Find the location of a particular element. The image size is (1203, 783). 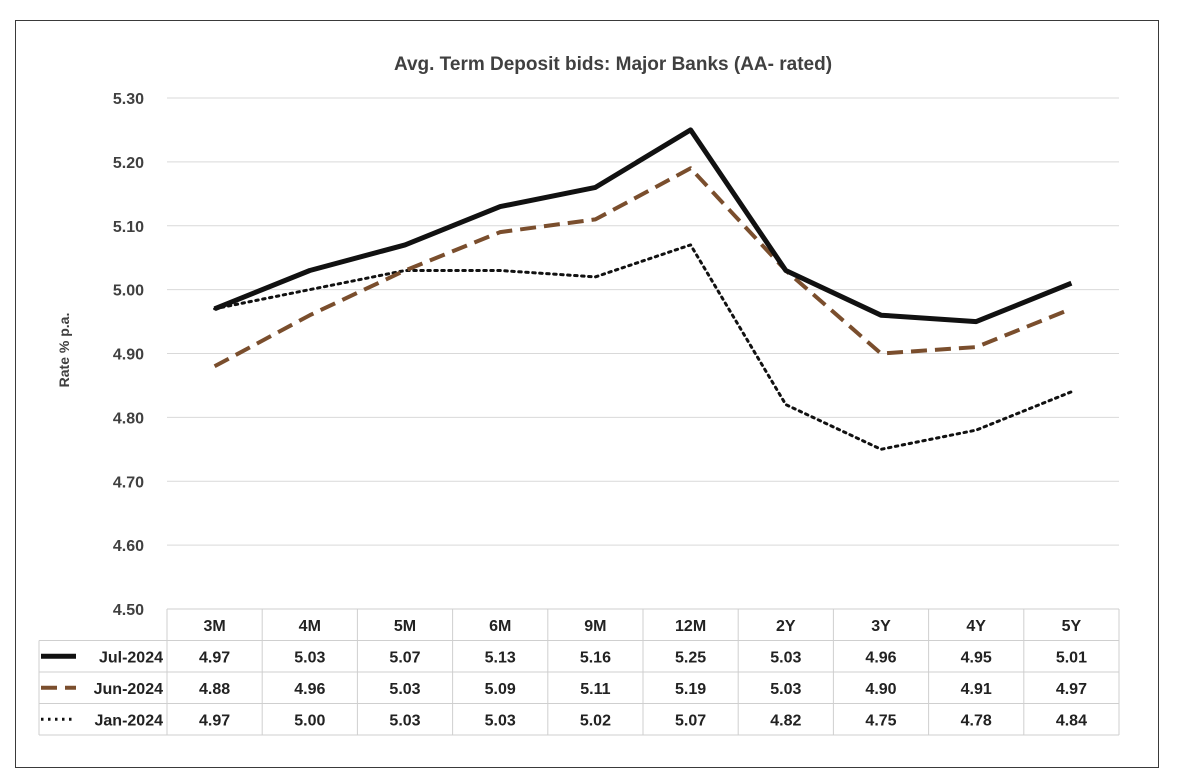

y-tick-label: 5.30 is located at coordinates (128, 99).